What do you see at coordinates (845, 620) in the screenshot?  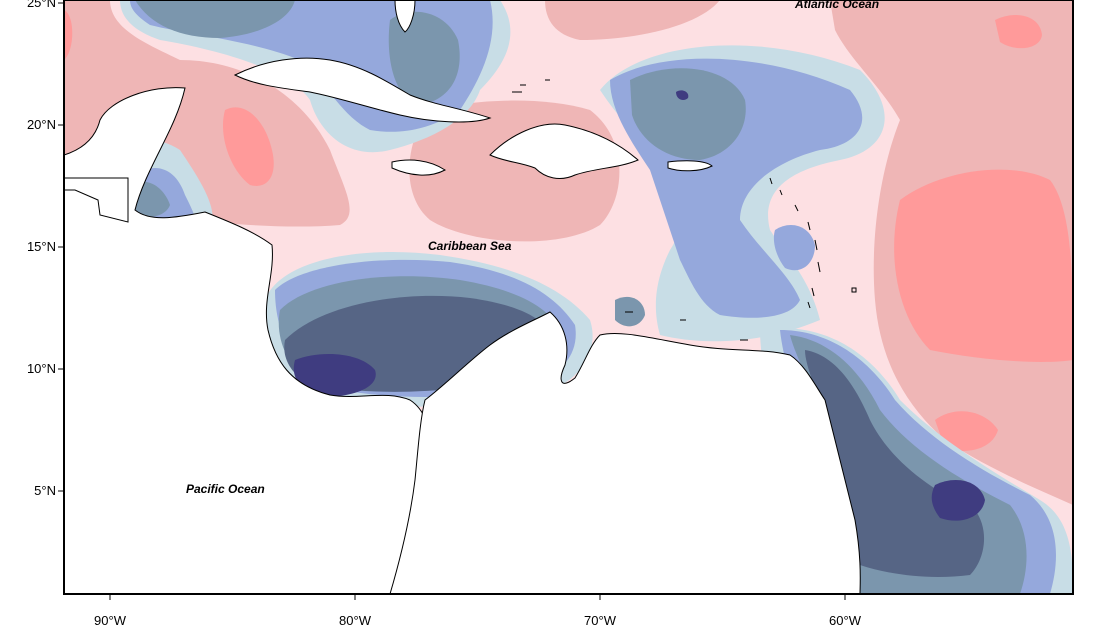 I see `lon-tick-label: 60°W` at bounding box center [845, 620].